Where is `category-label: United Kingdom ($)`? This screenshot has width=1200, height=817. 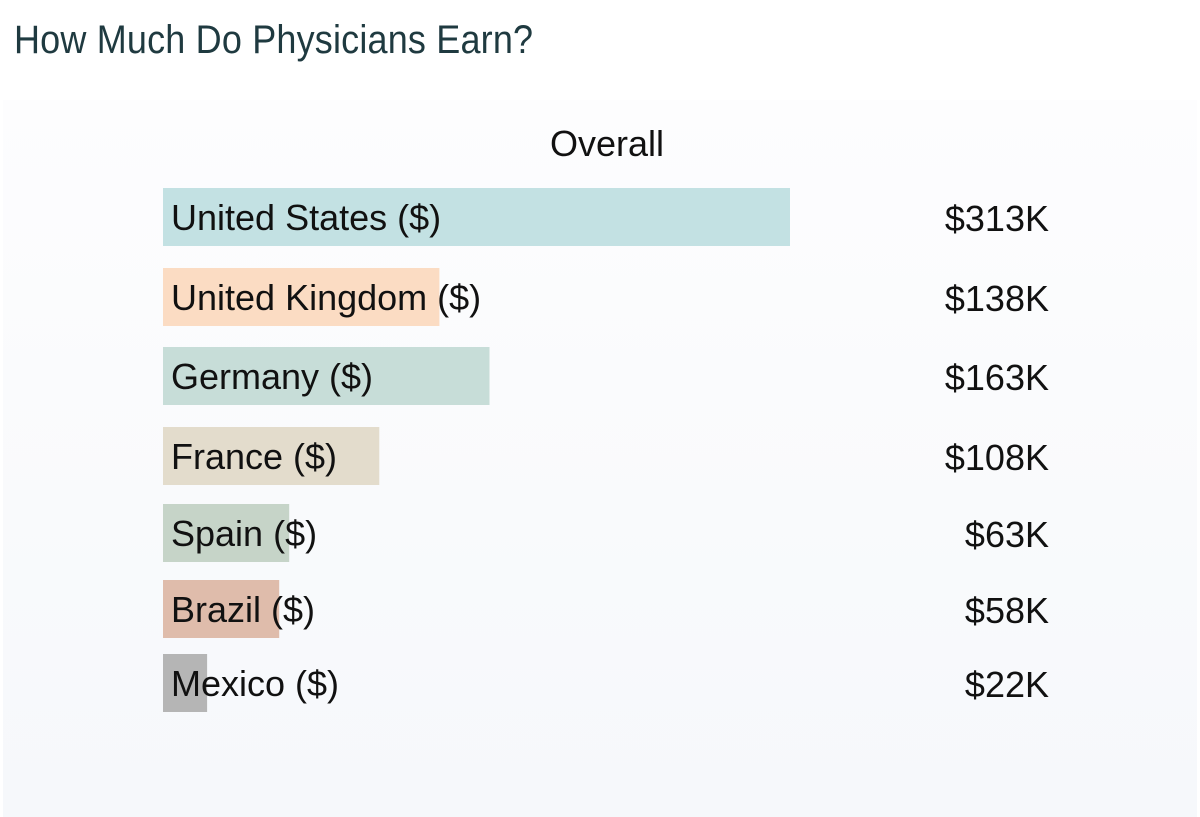 category-label: United Kingdom ($) is located at coordinates (326, 297).